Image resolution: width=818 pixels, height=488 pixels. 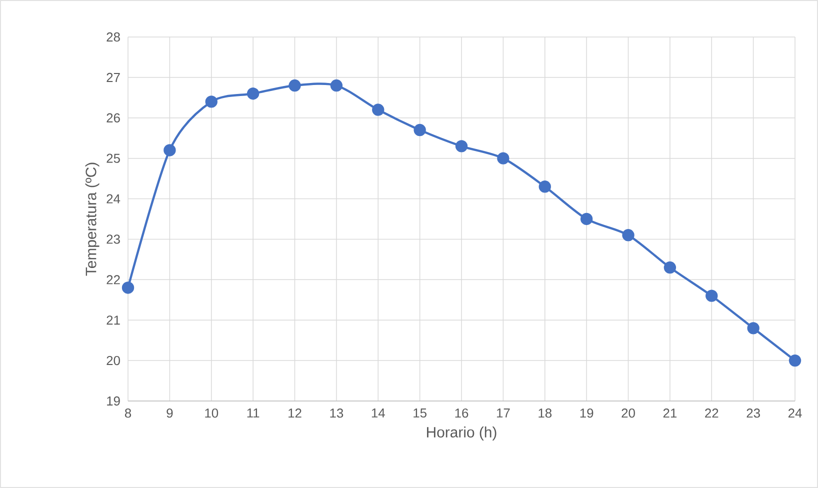 I want to click on x-tick-label: 21, so click(x=670, y=413).